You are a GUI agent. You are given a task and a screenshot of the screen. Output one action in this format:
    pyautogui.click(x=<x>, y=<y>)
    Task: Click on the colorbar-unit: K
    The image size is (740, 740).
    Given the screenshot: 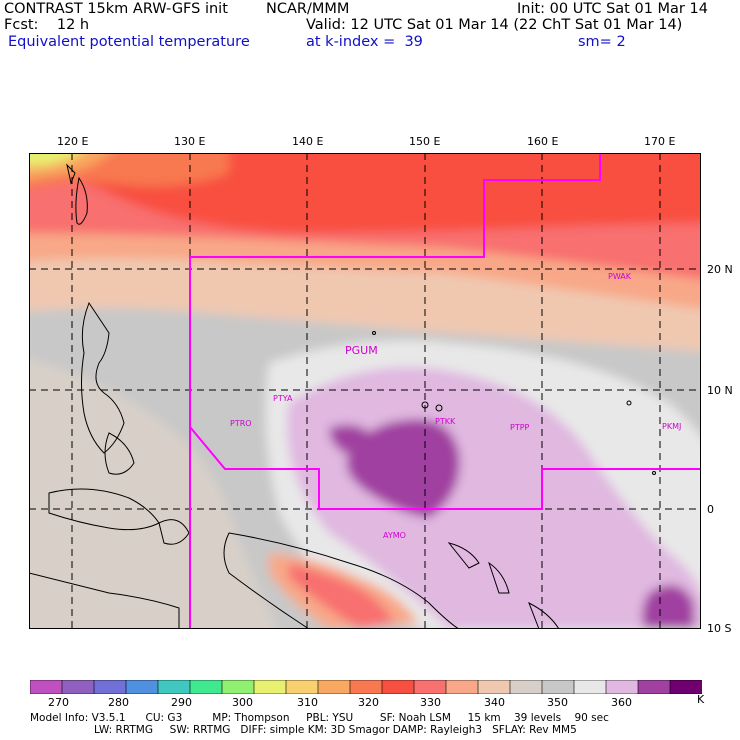 What is the action you would take?
    pyautogui.click(x=701, y=699)
    